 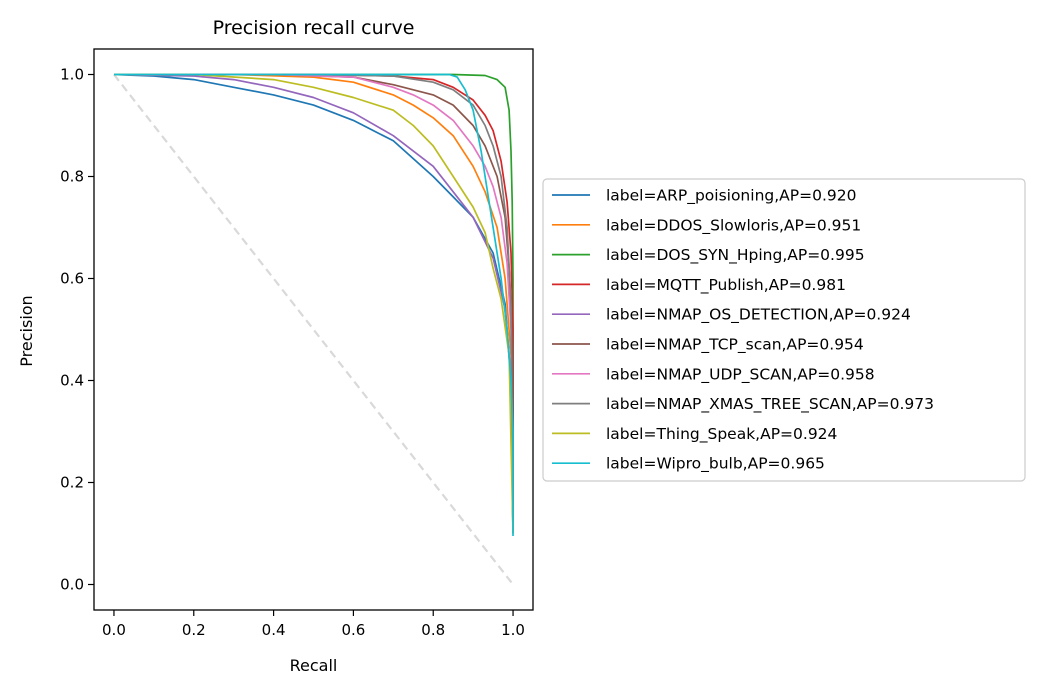 What do you see at coordinates (72, 381) in the screenshot?
I see `y-tick-label: 0.4` at bounding box center [72, 381].